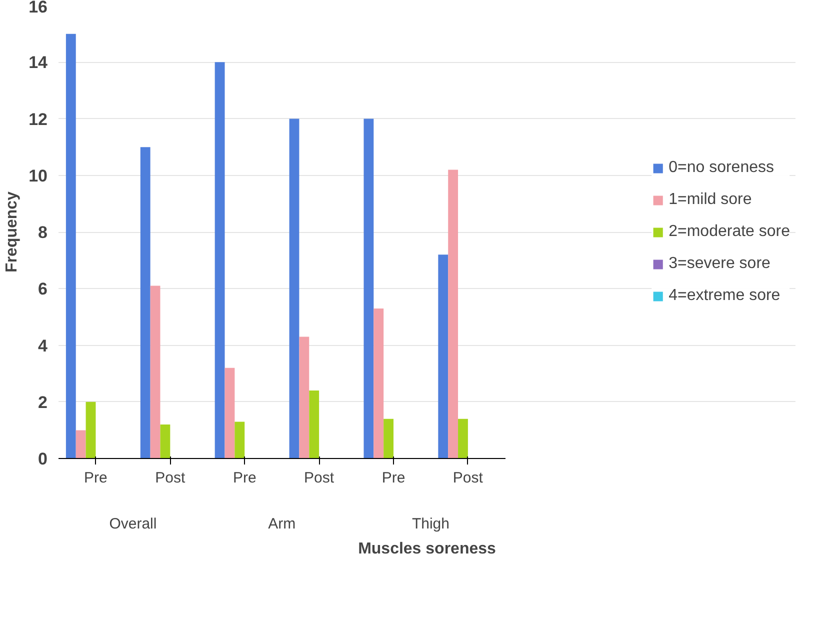 This screenshot has width=829, height=621. What do you see at coordinates (729, 231) in the screenshot?
I see `legend-label: 2=moderate sore` at bounding box center [729, 231].